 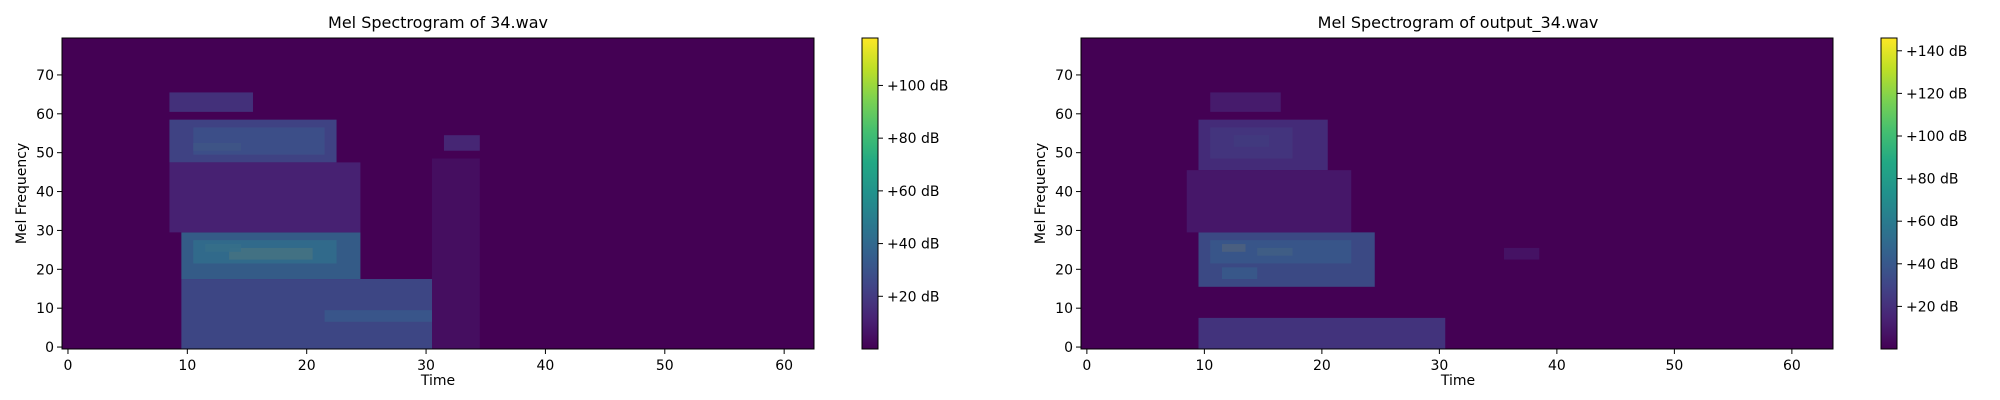 I want to click on panel-1-colorbar-gradient, so click(x=870, y=193).